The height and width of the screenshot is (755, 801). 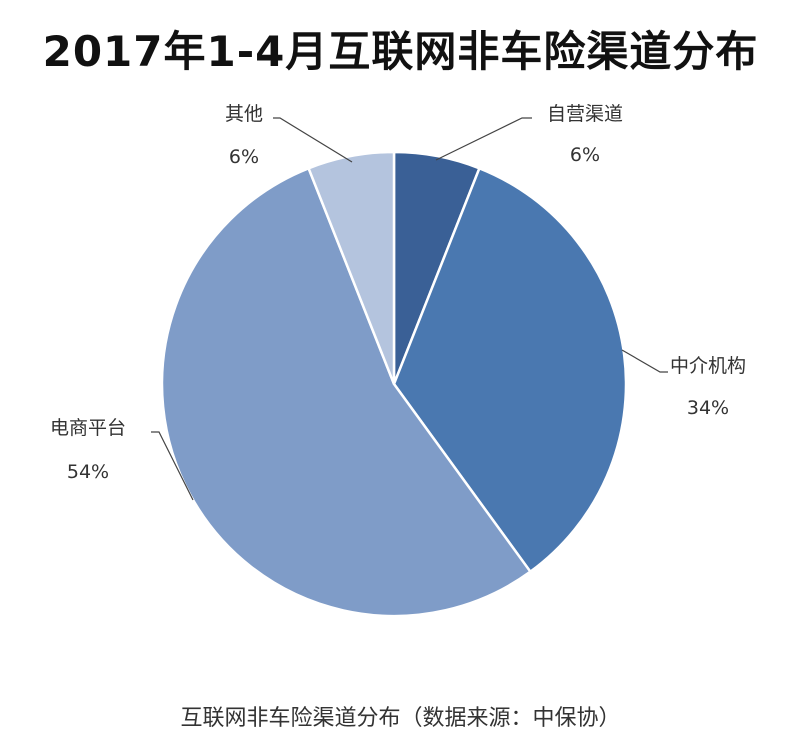 What do you see at coordinates (400, 51) in the screenshot?
I see `chart-title: 2017年1-4月互联网非车险渠道分布` at bounding box center [400, 51].